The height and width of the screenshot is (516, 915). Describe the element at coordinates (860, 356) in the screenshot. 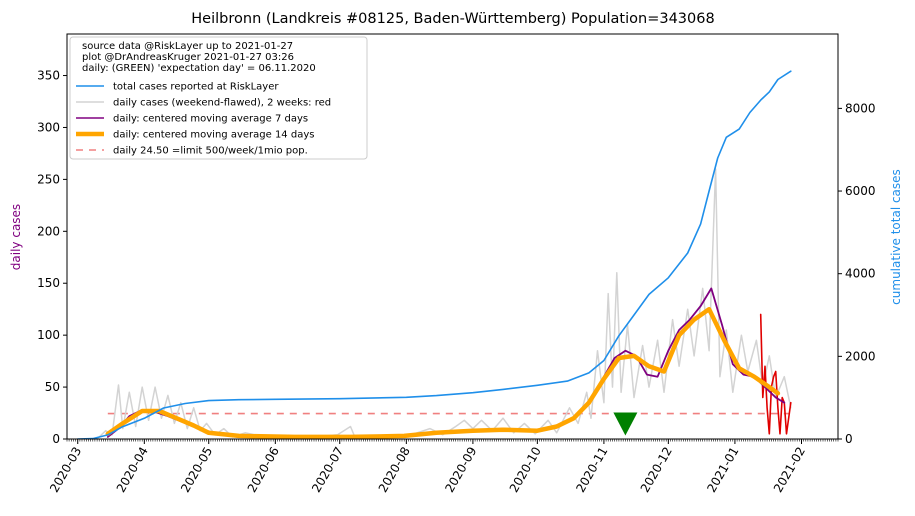

I see `y-tick-label-right-1: 2000` at that location.